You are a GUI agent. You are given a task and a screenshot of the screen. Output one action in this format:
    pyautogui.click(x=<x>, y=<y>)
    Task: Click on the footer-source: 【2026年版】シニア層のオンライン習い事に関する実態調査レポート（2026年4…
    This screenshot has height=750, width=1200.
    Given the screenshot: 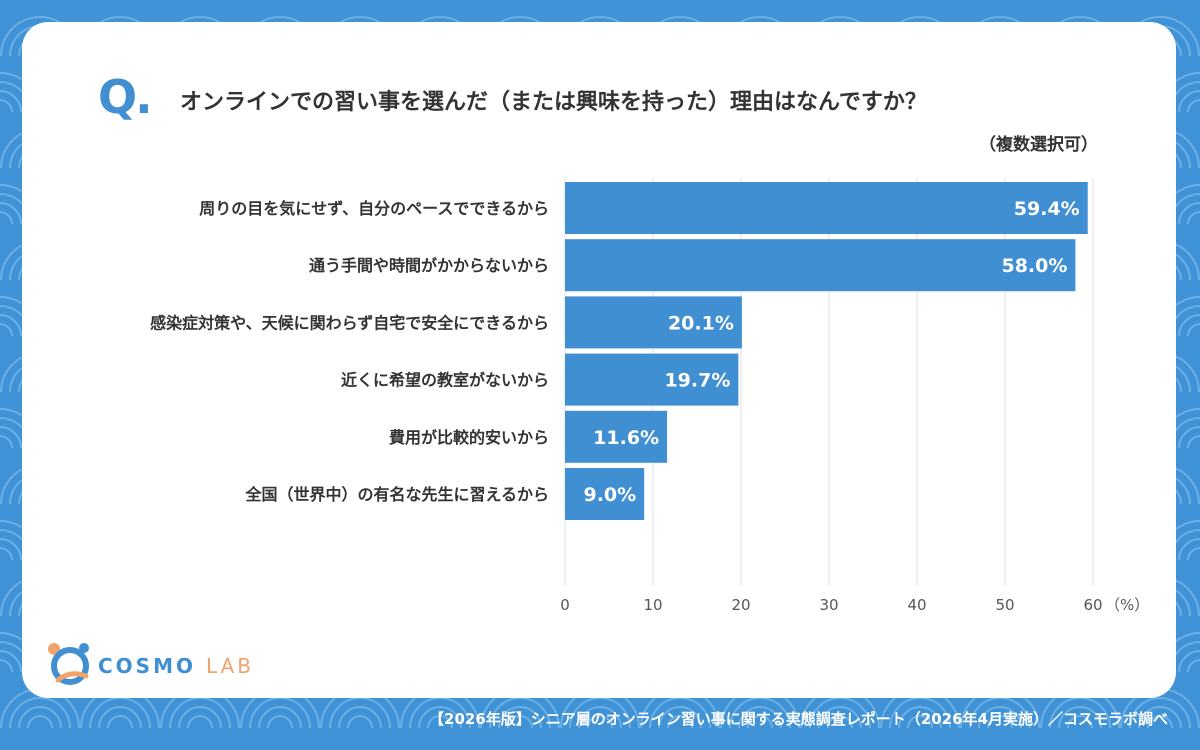 What is the action you would take?
    pyautogui.click(x=798, y=719)
    